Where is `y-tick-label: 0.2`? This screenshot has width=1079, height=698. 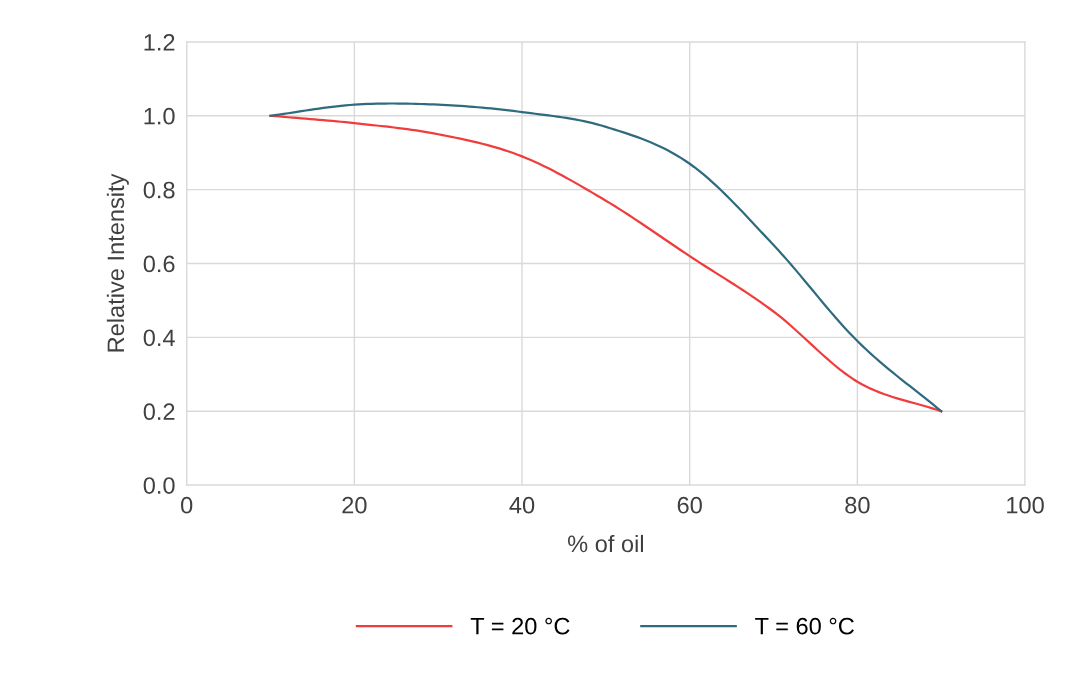
y-tick-label: 0.2 is located at coordinates (159, 412).